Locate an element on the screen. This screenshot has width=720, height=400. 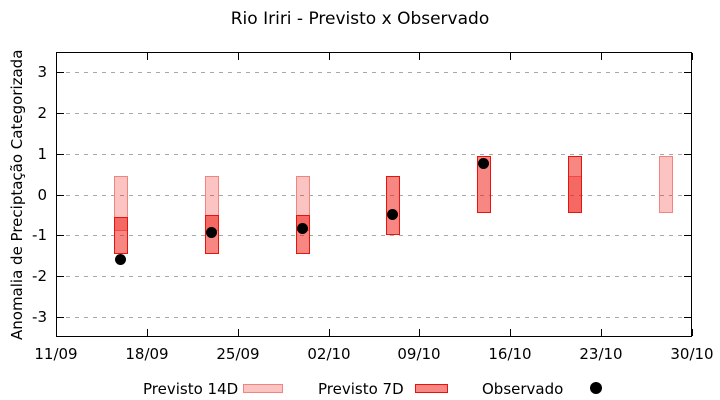
y-tick-label: -2 is located at coordinates (39, 276).